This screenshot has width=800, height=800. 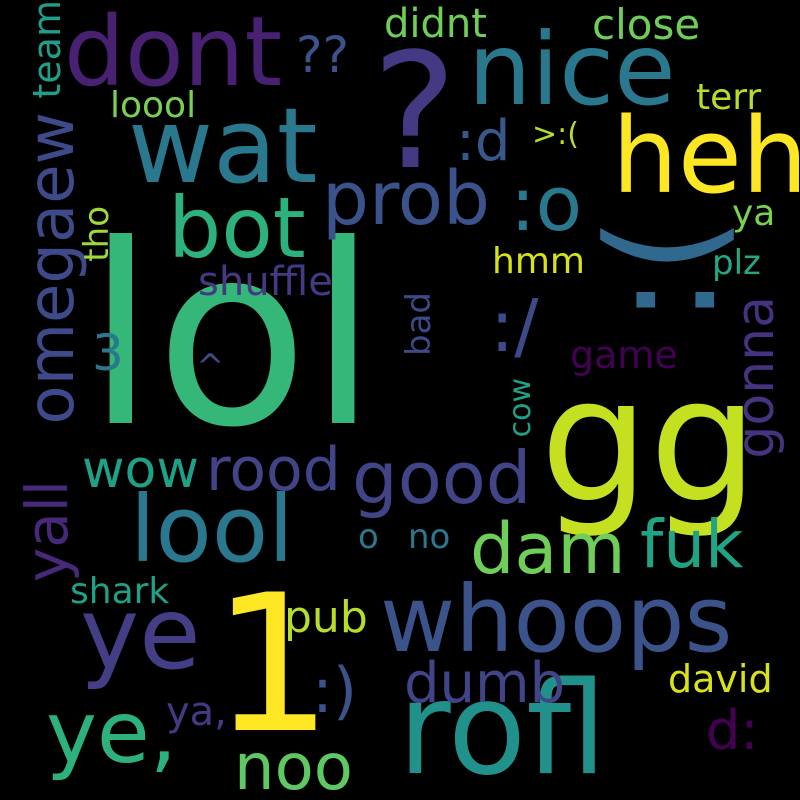 I want to click on word-game: game, so click(x=624, y=355).